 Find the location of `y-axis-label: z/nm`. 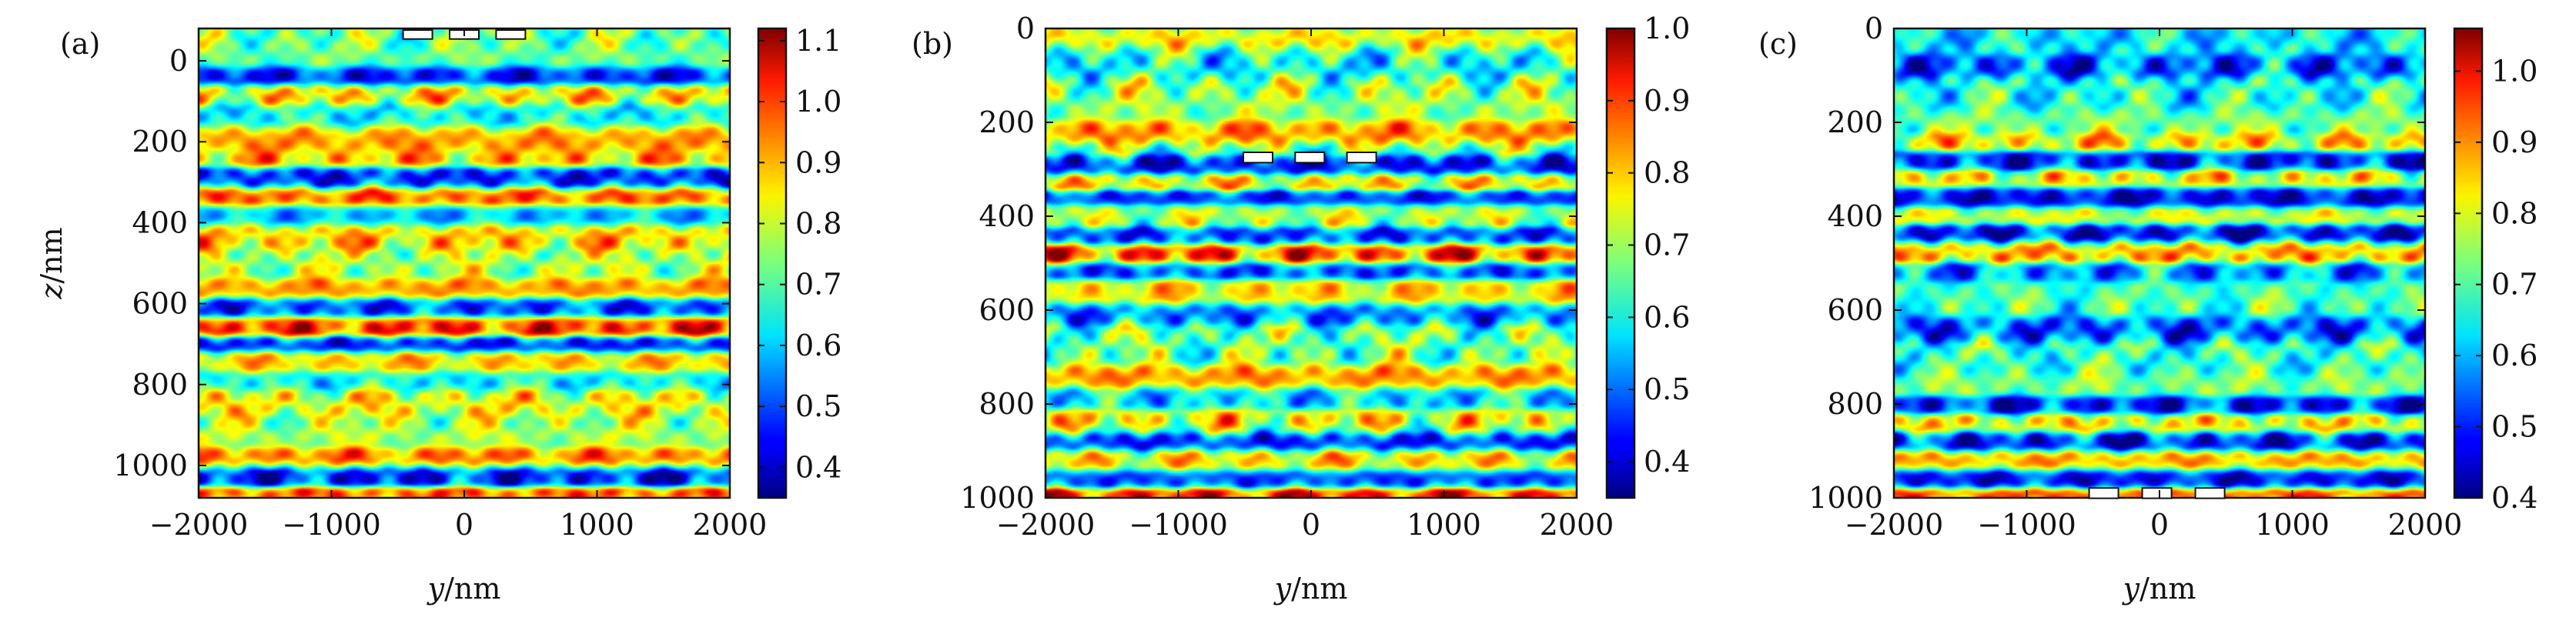

y-axis-label: z/nm is located at coordinates (52, 263).